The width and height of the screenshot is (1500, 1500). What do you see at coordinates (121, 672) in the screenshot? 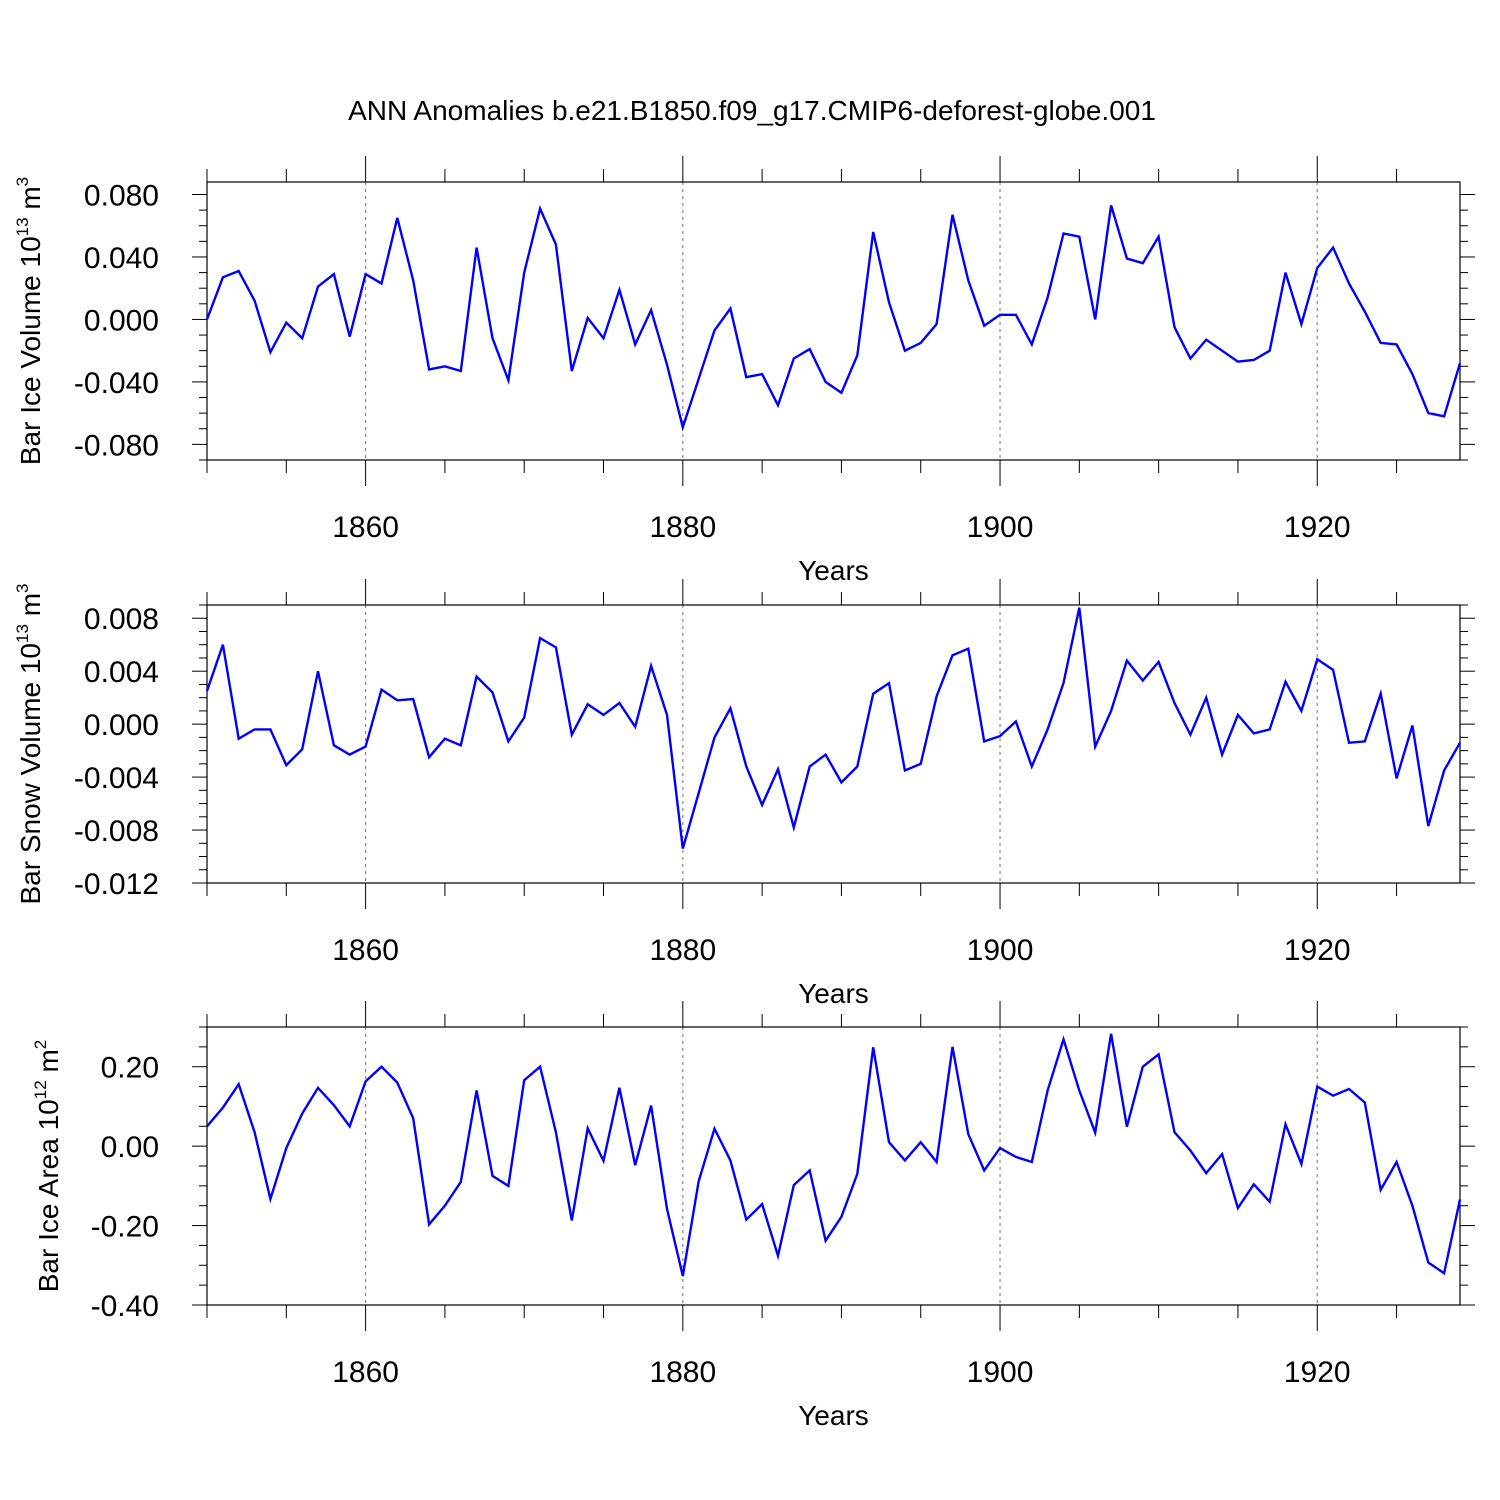
I see `y-tick-label: 0.004` at bounding box center [121, 672].